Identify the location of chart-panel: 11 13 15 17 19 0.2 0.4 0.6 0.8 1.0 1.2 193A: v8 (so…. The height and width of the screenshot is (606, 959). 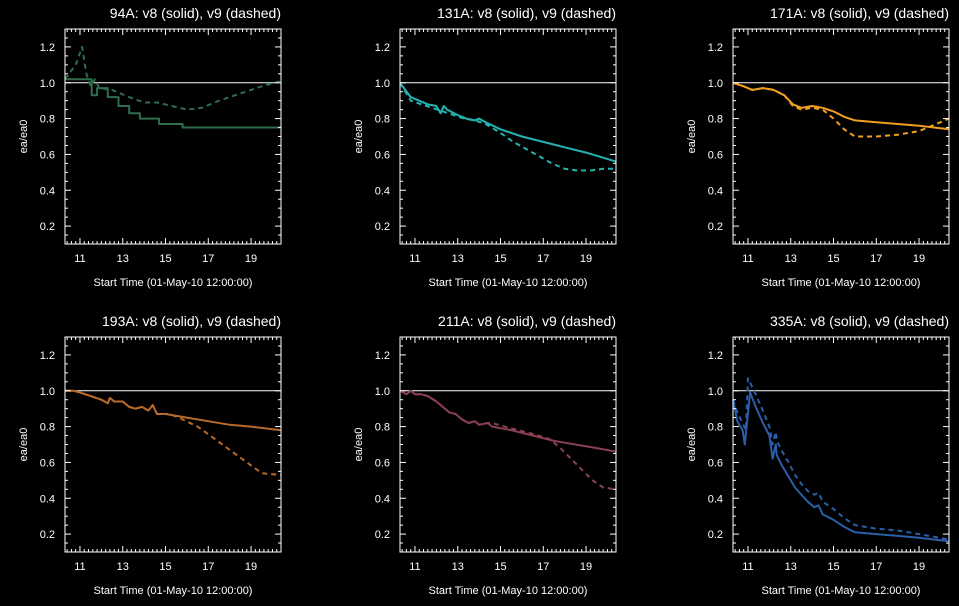
(150, 455).